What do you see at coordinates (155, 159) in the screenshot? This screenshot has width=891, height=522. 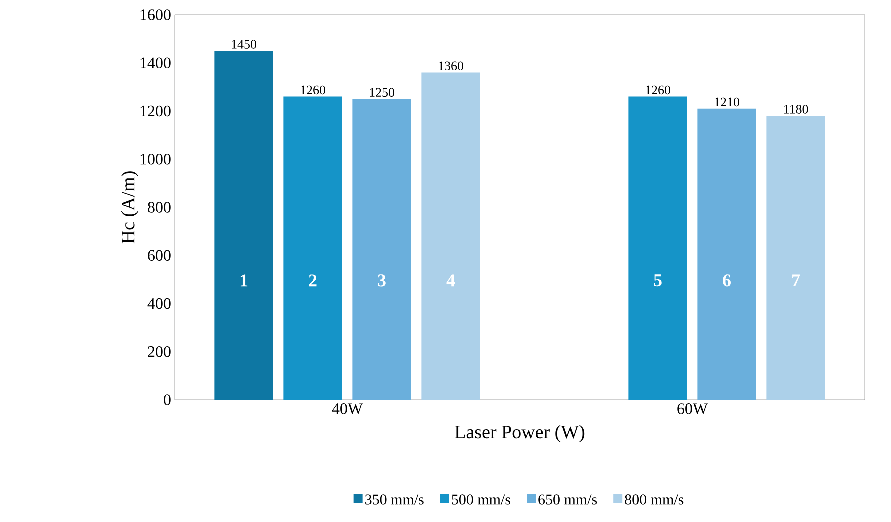 I see `y-tick-label: 1000` at bounding box center [155, 159].